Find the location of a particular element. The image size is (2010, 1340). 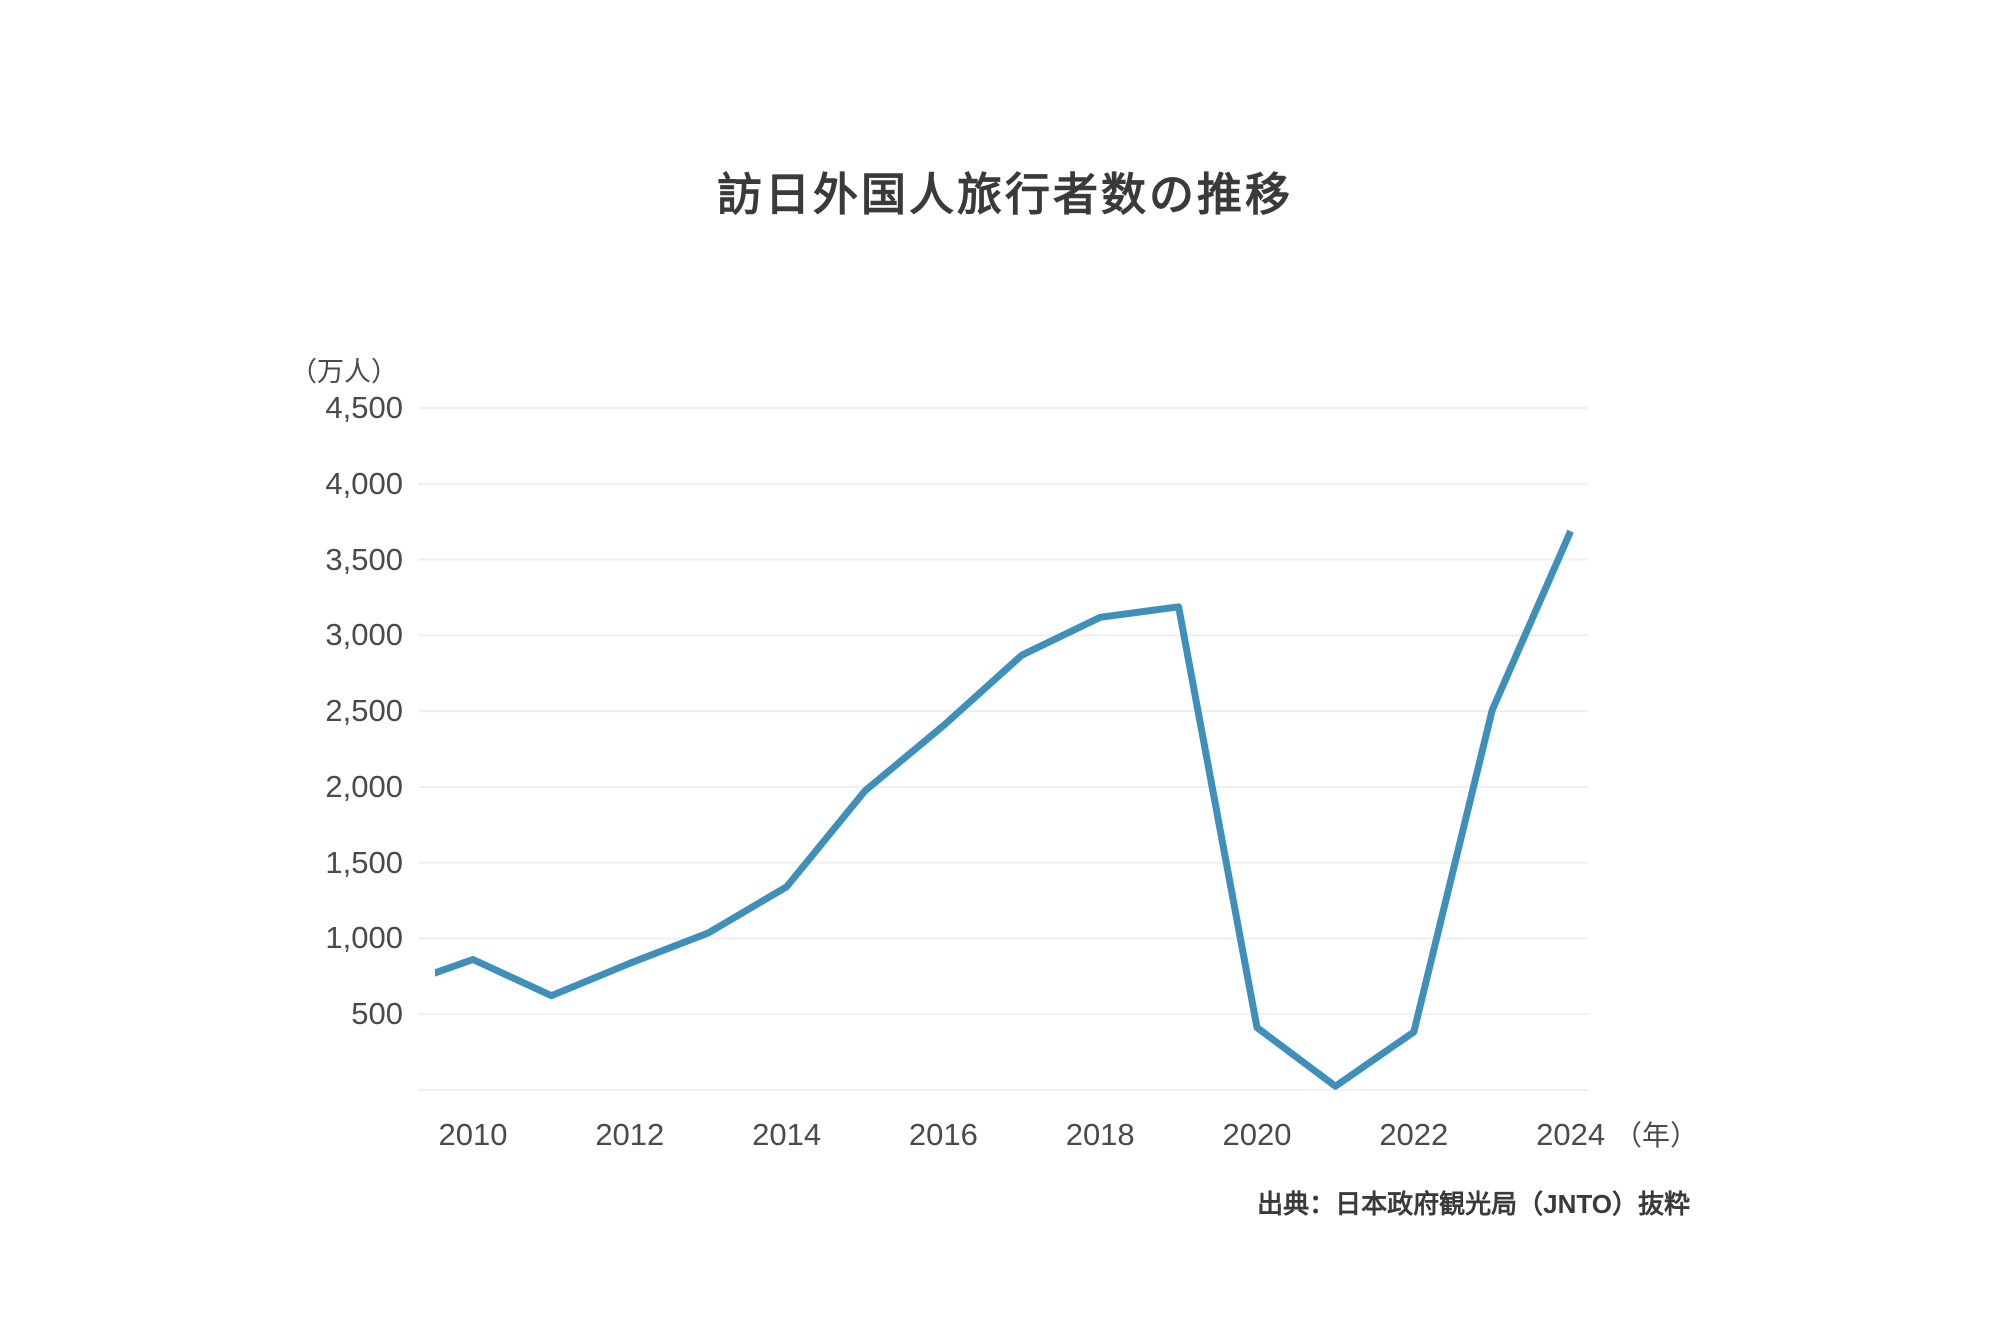

y-tick-label-2000: 2,000 is located at coordinates (364, 786).